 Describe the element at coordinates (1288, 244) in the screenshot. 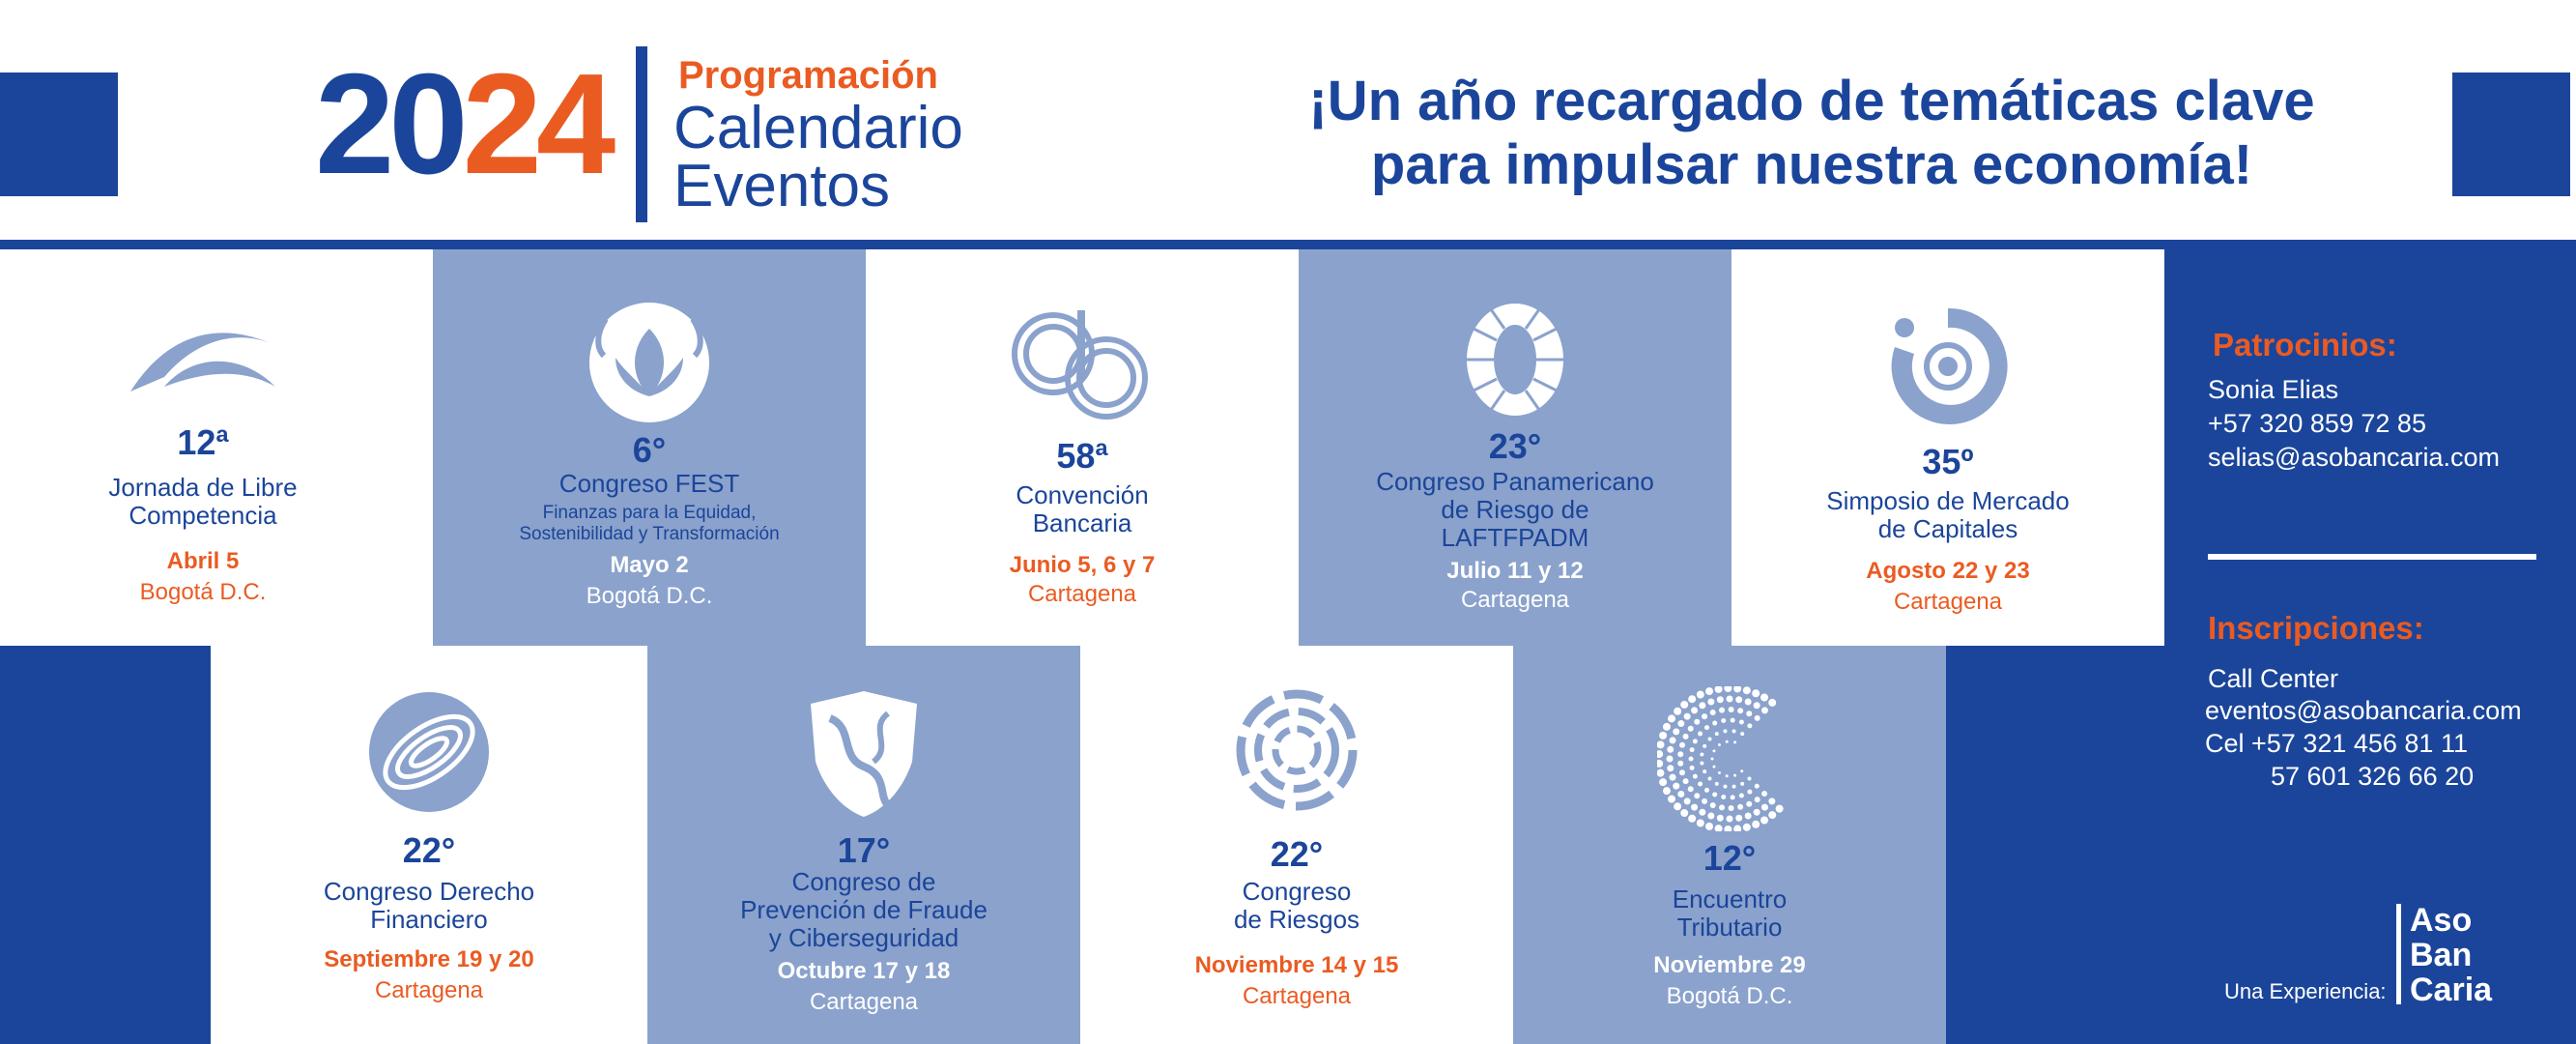

I see `header-rule` at that location.